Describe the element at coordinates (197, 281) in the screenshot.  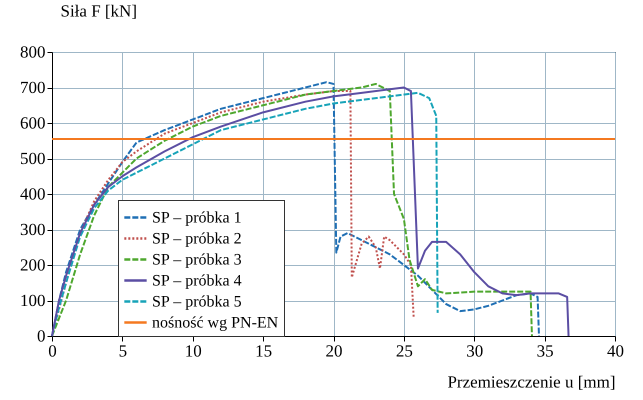
I see `legend-label: SP – próbka 4` at that location.